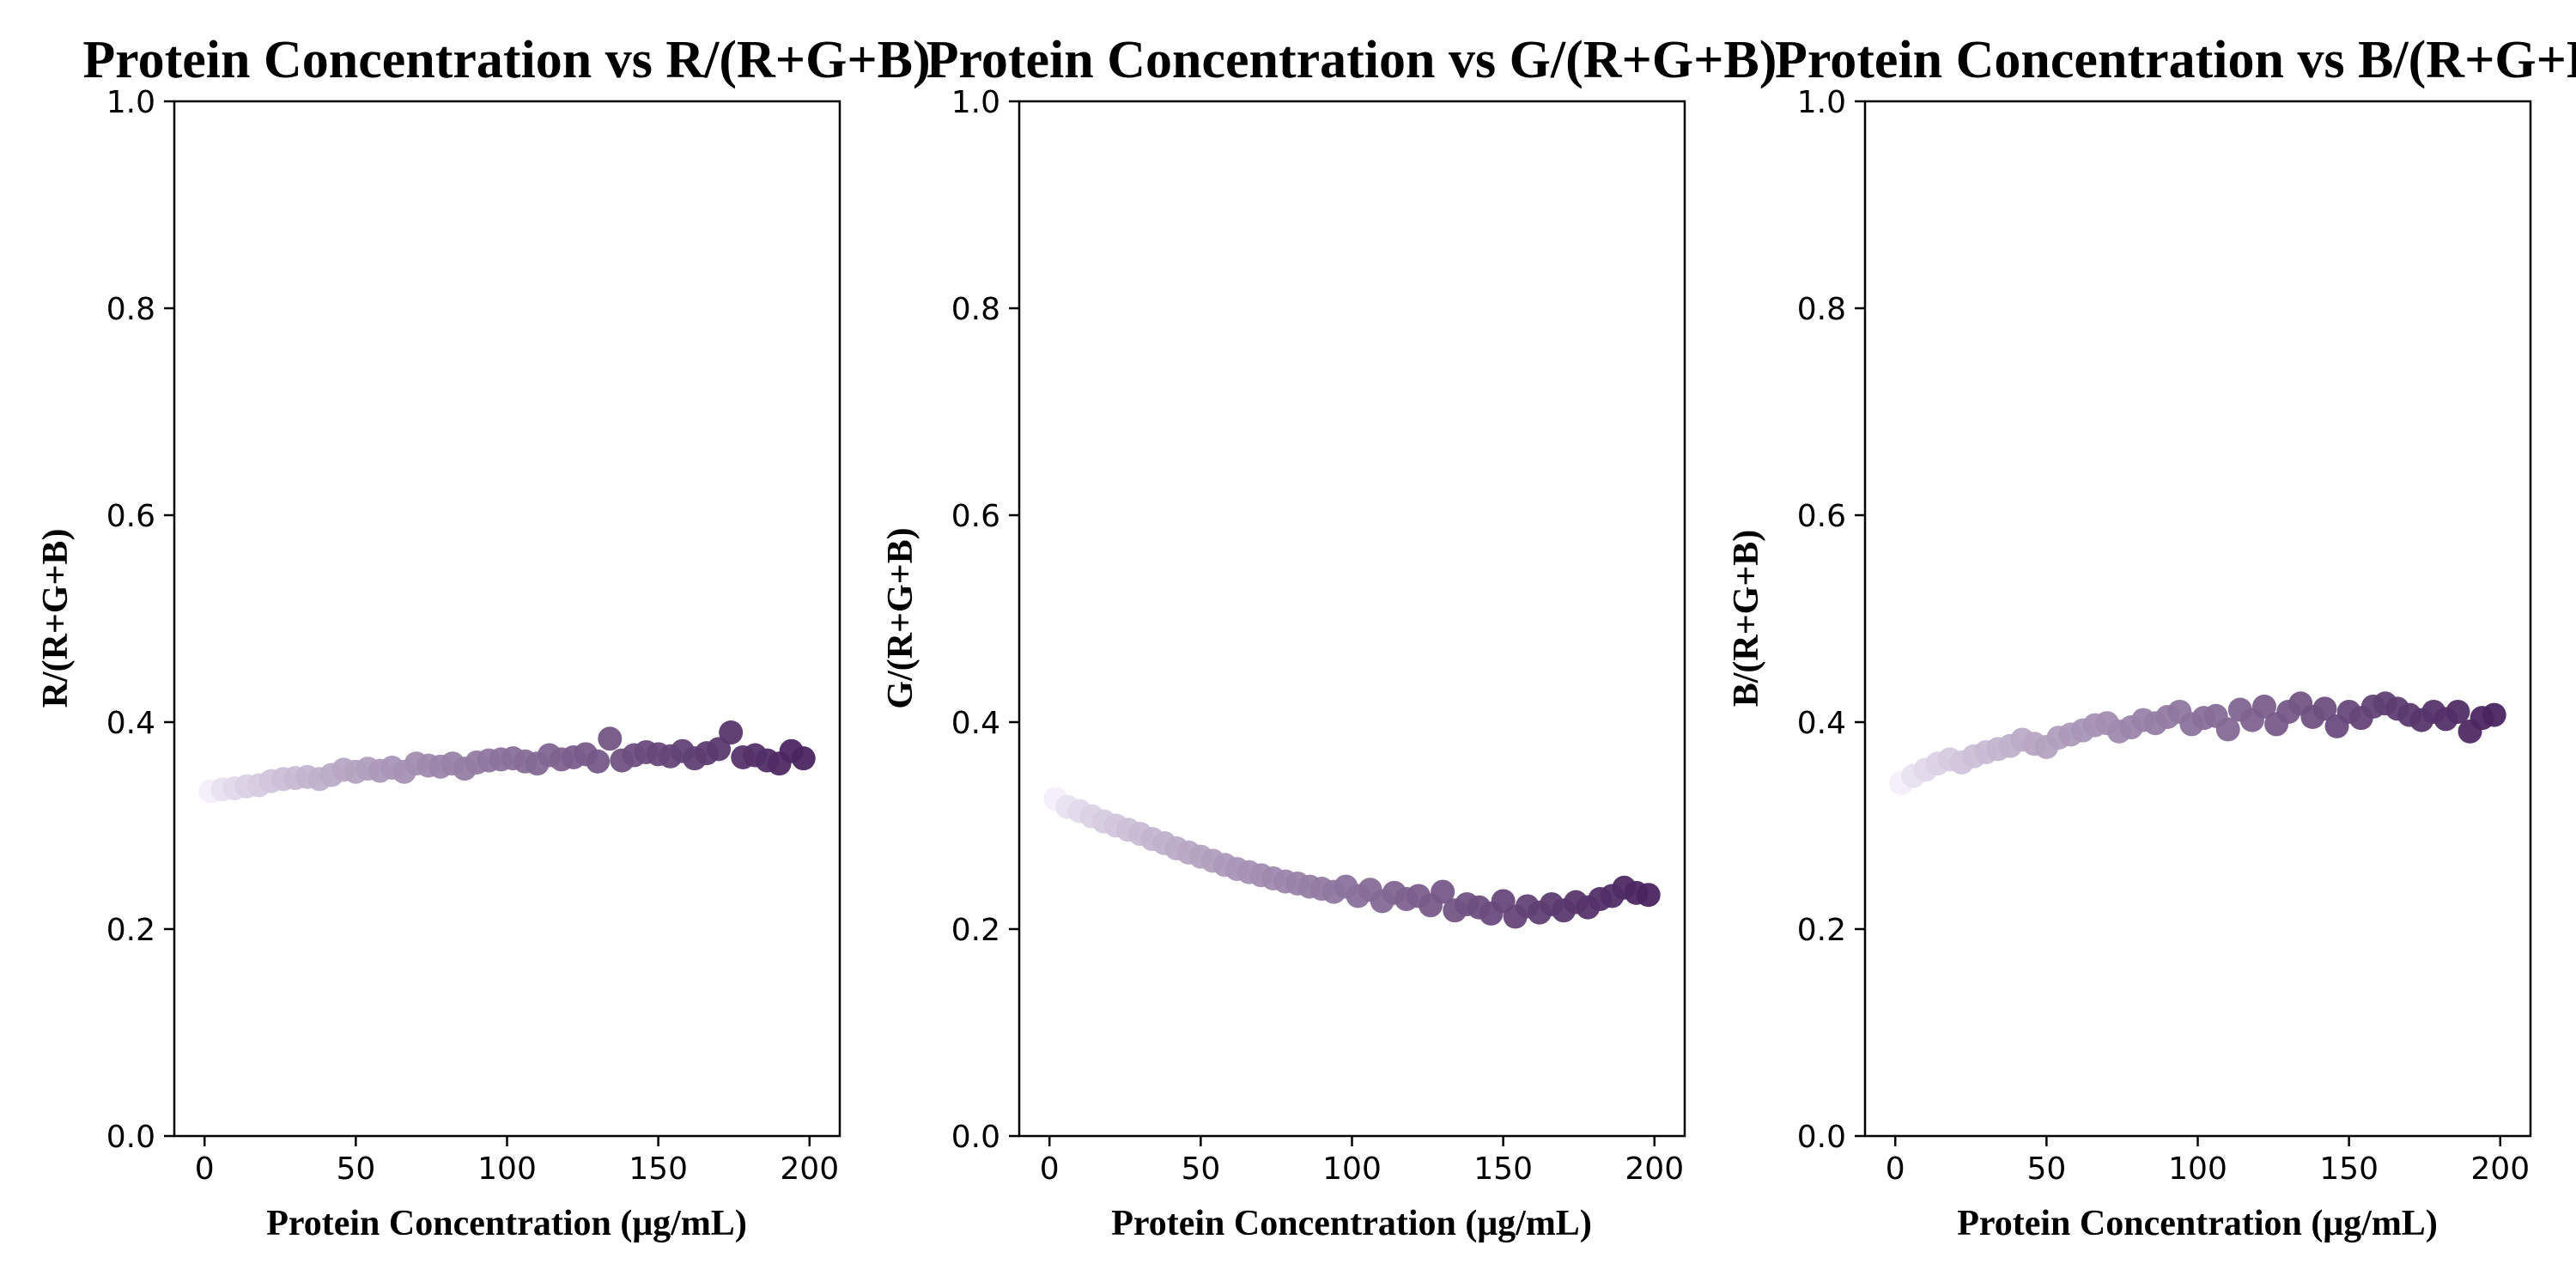 The image size is (2576, 1288). What do you see at coordinates (1747, 619) in the screenshot?
I see `y-axis-label: B/(R+G+B)` at bounding box center [1747, 619].